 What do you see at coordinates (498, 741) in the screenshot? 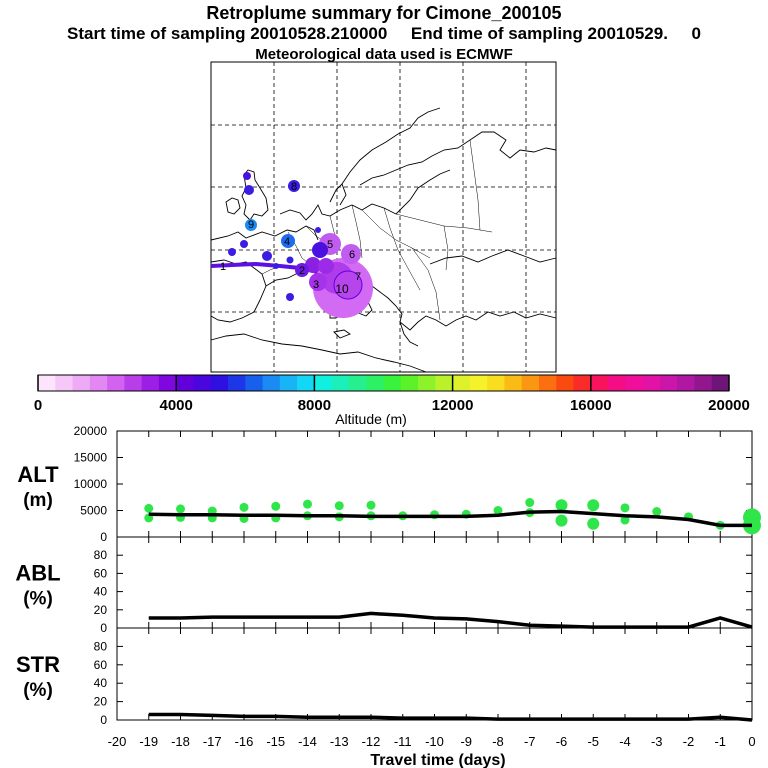
I see `x-tick-label: -8` at bounding box center [498, 741].